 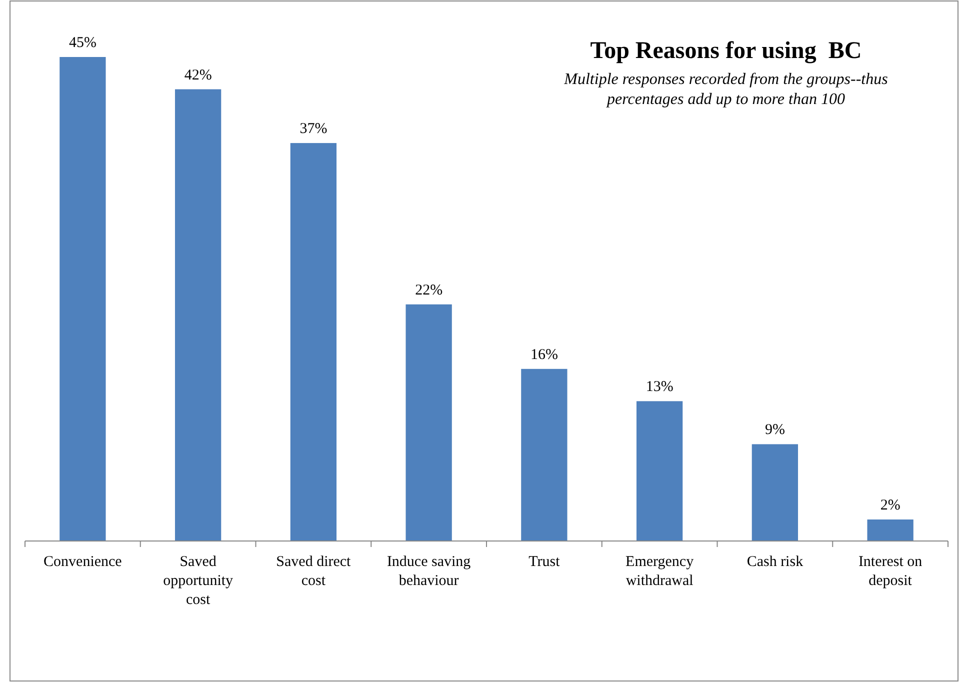 What do you see at coordinates (890, 505) in the screenshot?
I see `data-label: 2%` at bounding box center [890, 505].